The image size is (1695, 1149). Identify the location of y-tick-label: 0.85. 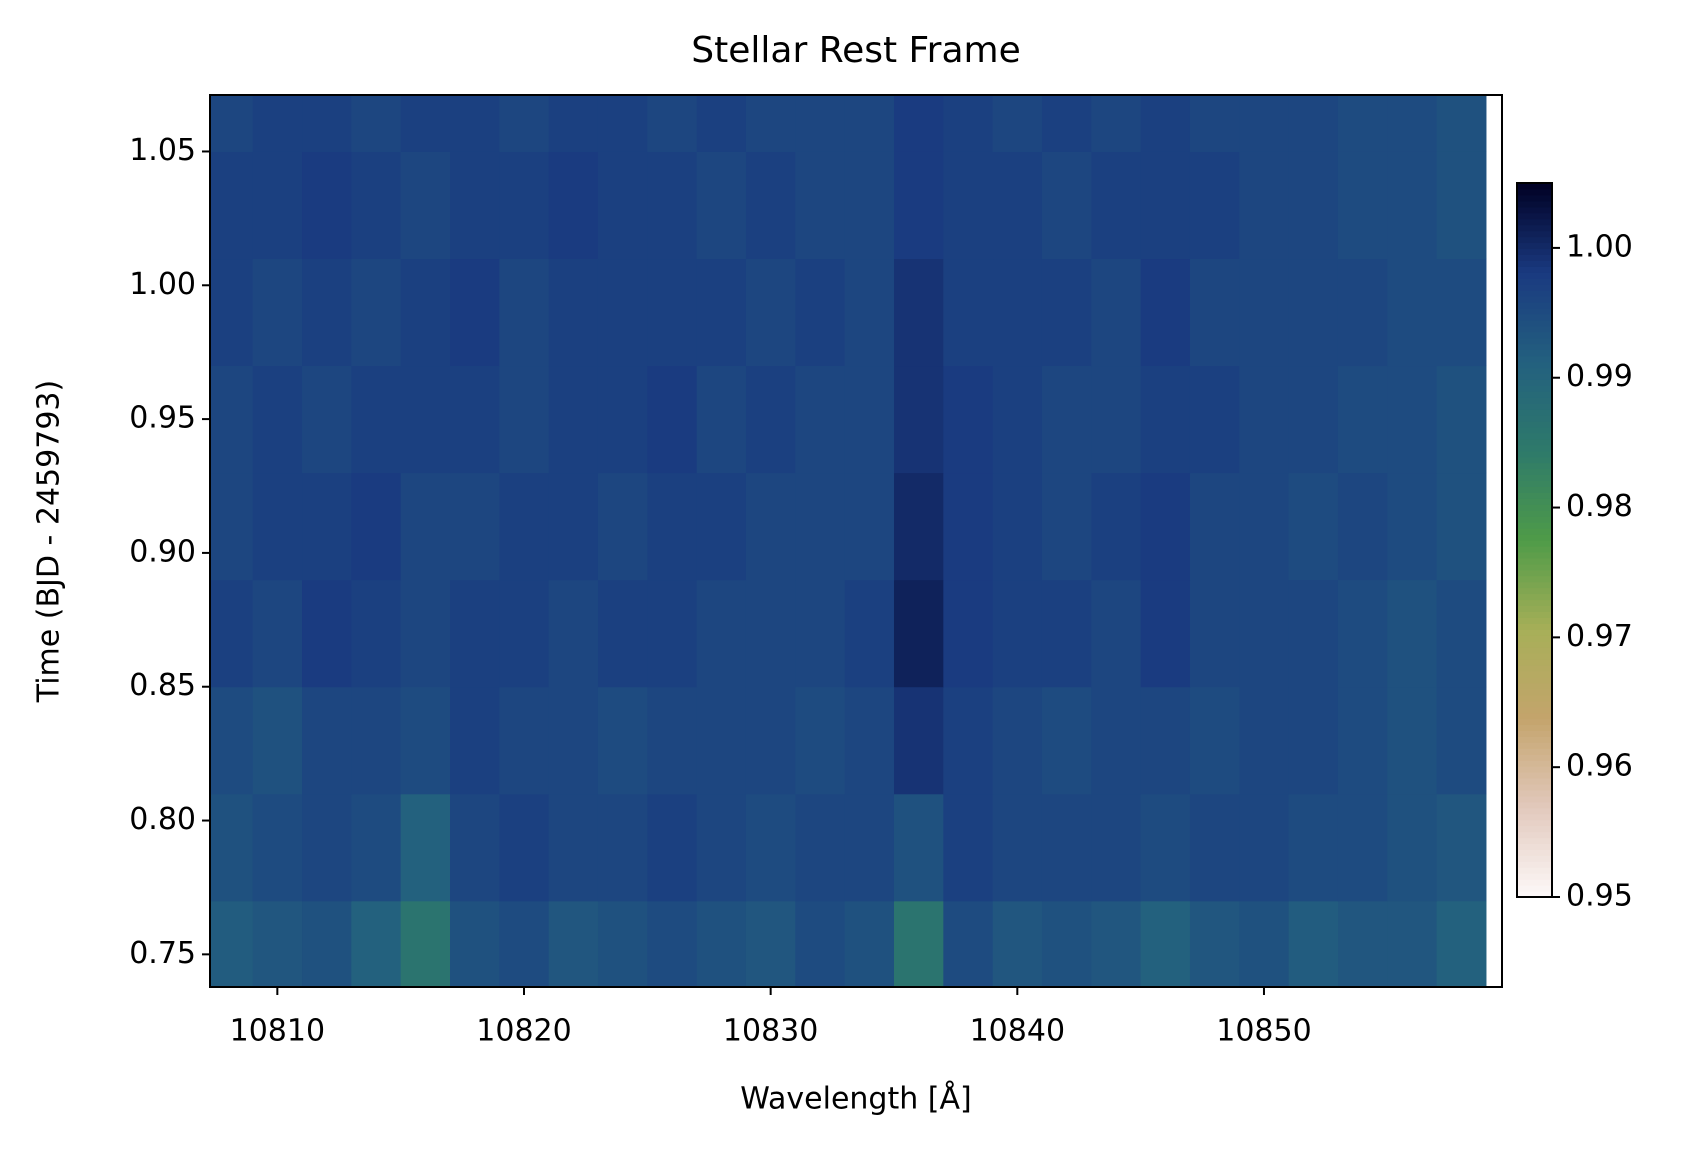
(162, 685).